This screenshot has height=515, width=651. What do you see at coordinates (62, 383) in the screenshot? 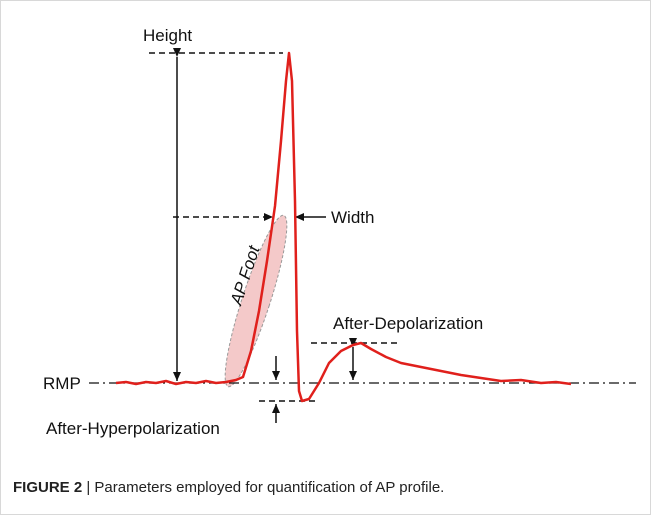
I see `rmp-label: RMP` at bounding box center [62, 383].